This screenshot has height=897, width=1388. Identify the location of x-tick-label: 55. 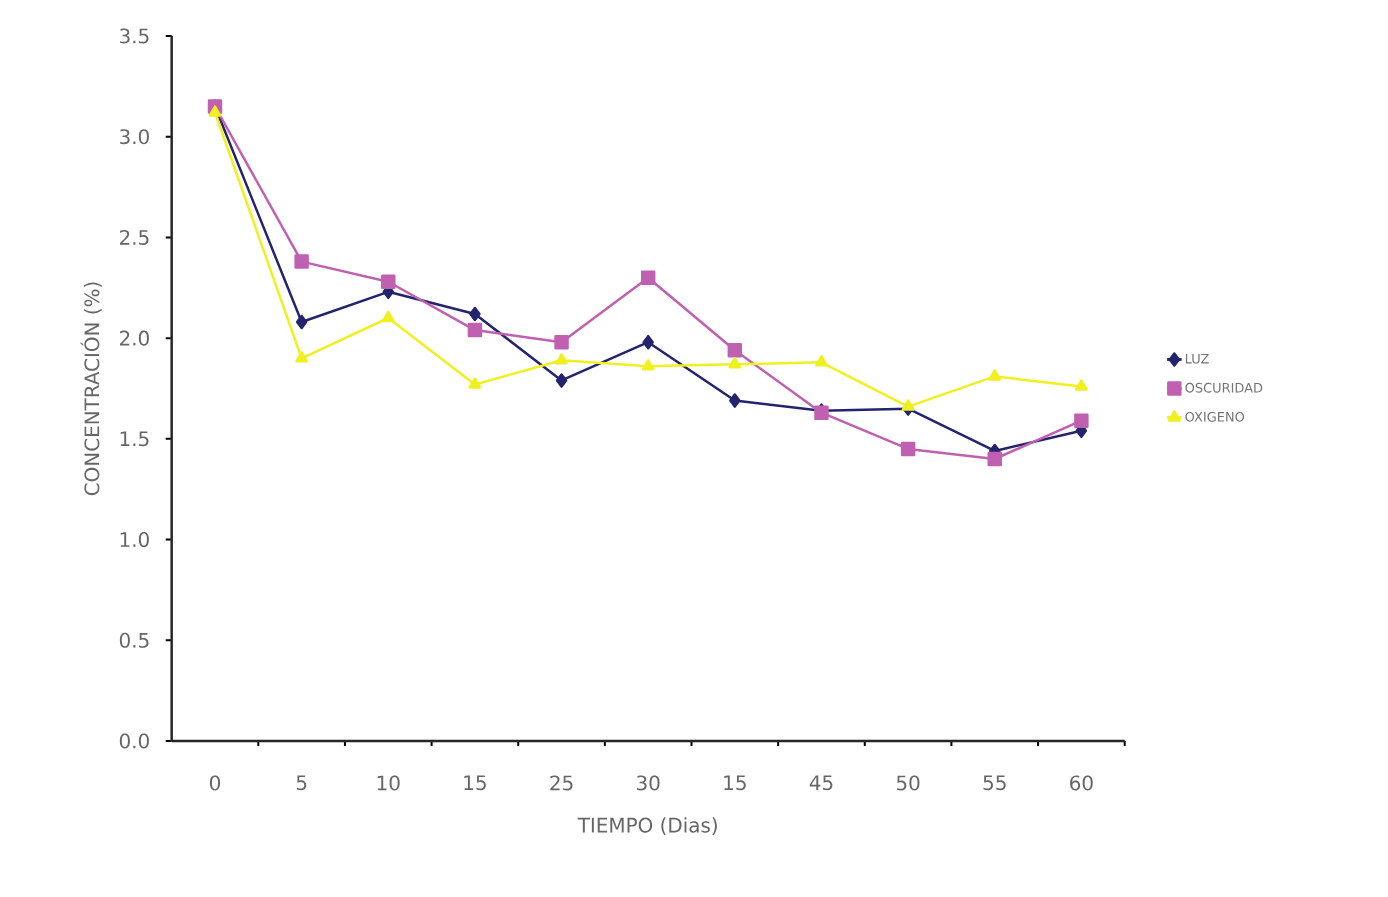
(994, 783).